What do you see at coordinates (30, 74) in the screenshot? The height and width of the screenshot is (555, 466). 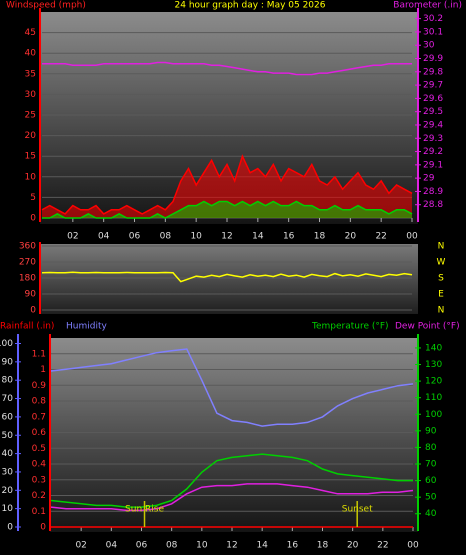 I see `y-tick-label: 35` at bounding box center [30, 74].